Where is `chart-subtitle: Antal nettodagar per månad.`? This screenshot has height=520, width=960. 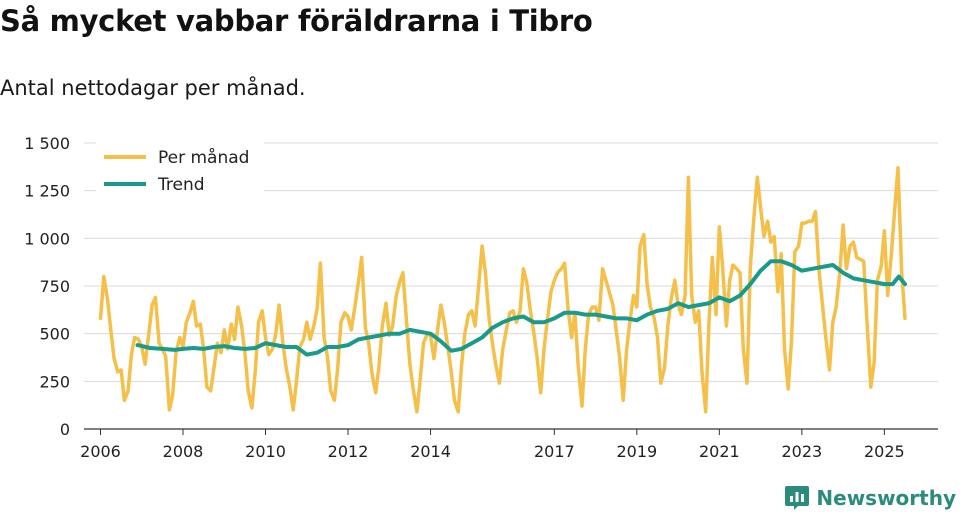 chart-subtitle: Antal nettodagar per månad. is located at coordinates (153, 88).